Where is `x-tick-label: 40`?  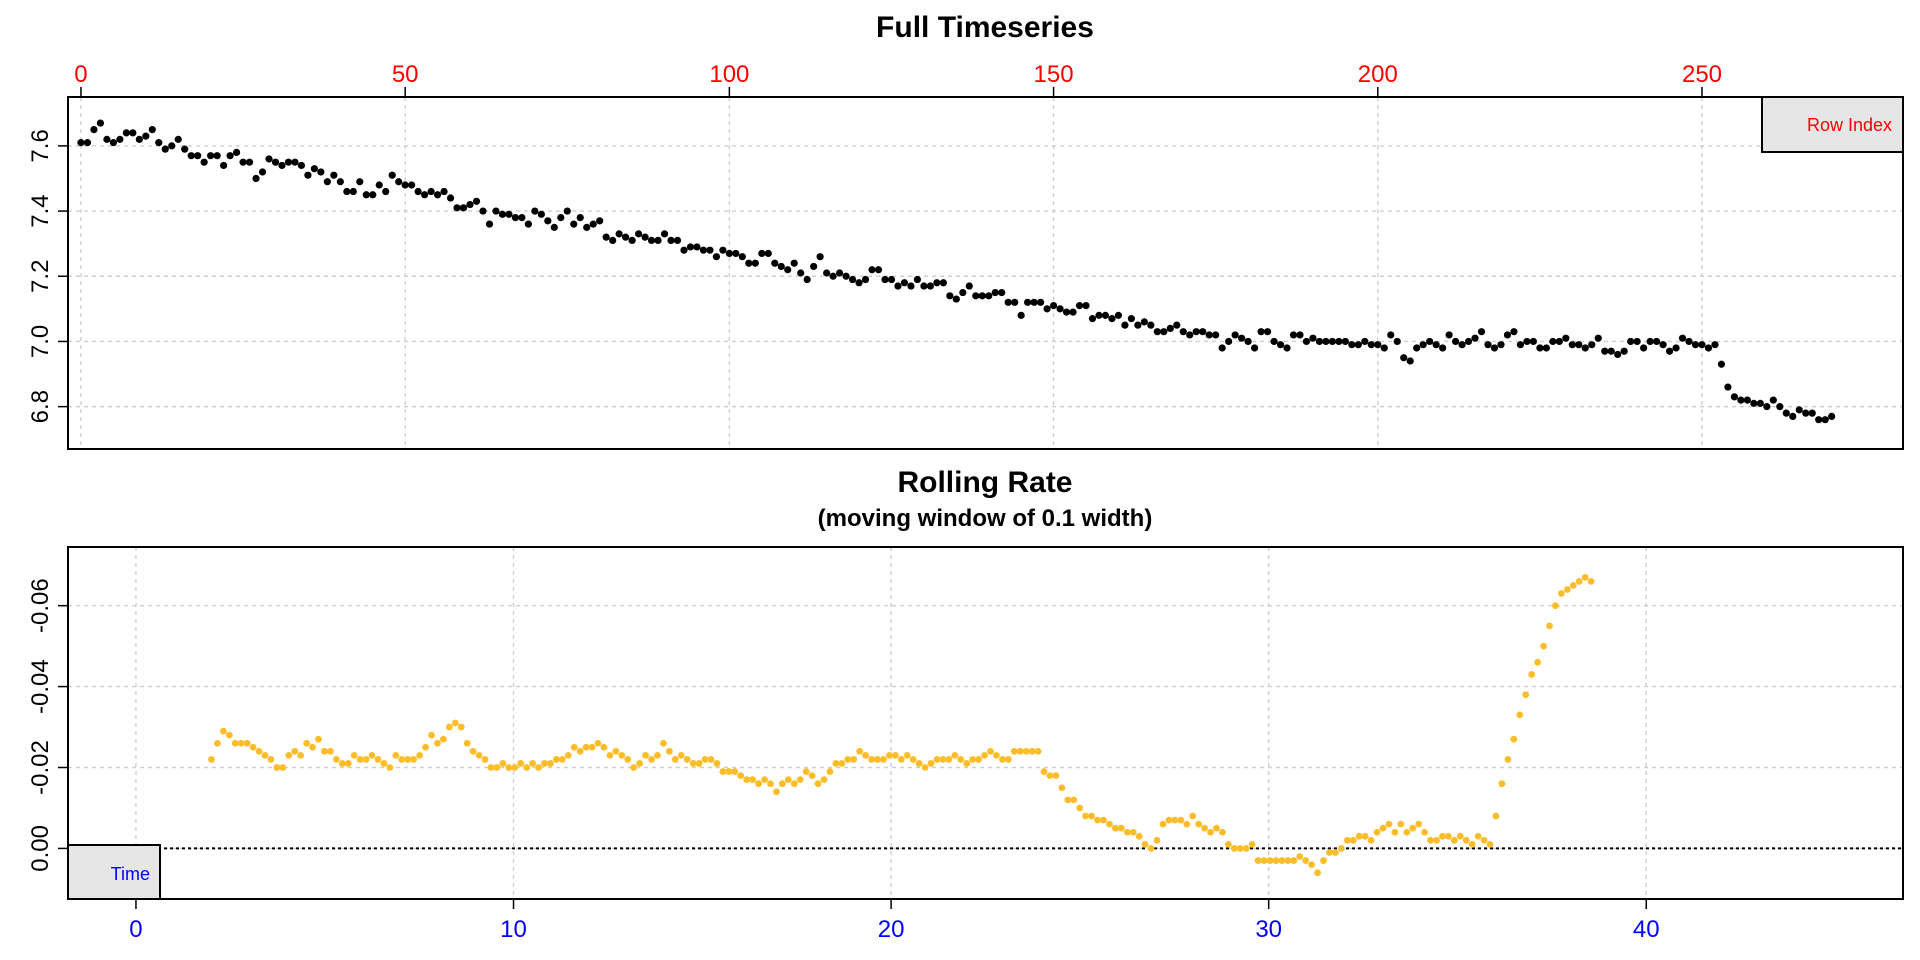 x-tick-label: 40 is located at coordinates (1646, 929).